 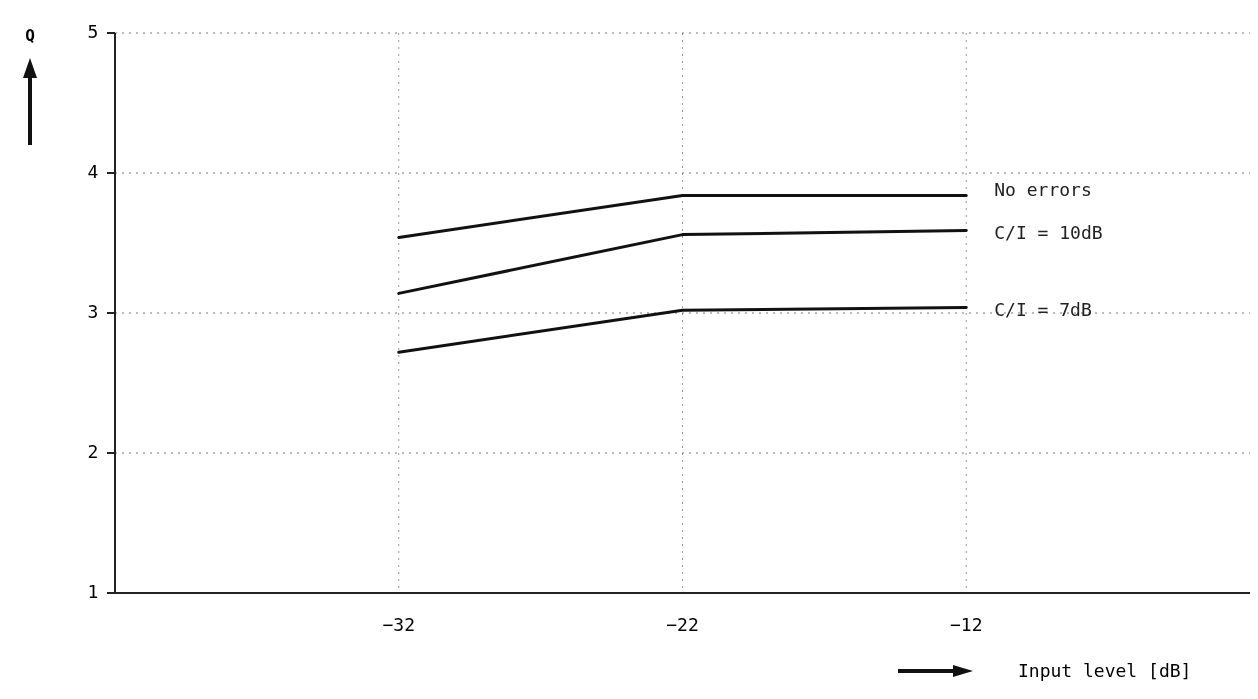 What do you see at coordinates (1048, 233) in the screenshot?
I see `series-label: C/I = 10dB` at bounding box center [1048, 233].